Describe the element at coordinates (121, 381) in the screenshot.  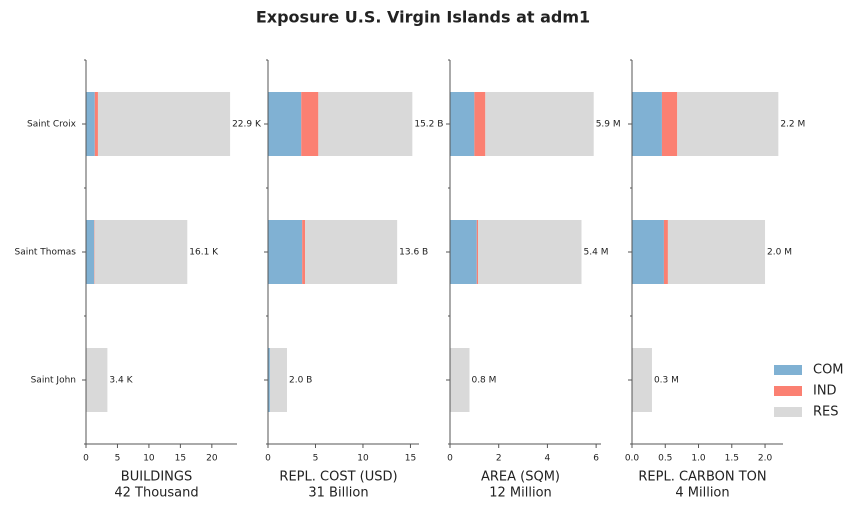
I see `value-label: 3.4 K` at that location.